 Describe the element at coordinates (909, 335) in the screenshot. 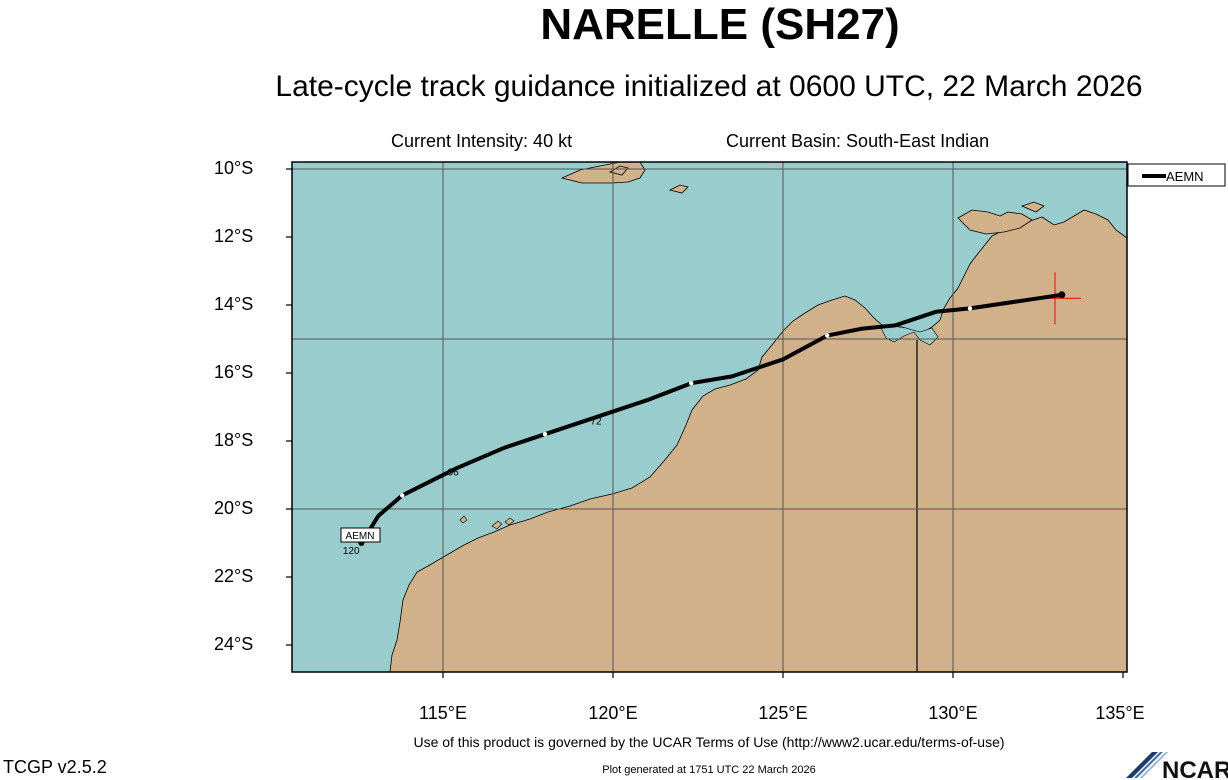

I see `joseph-bonaparte-gulf` at that location.